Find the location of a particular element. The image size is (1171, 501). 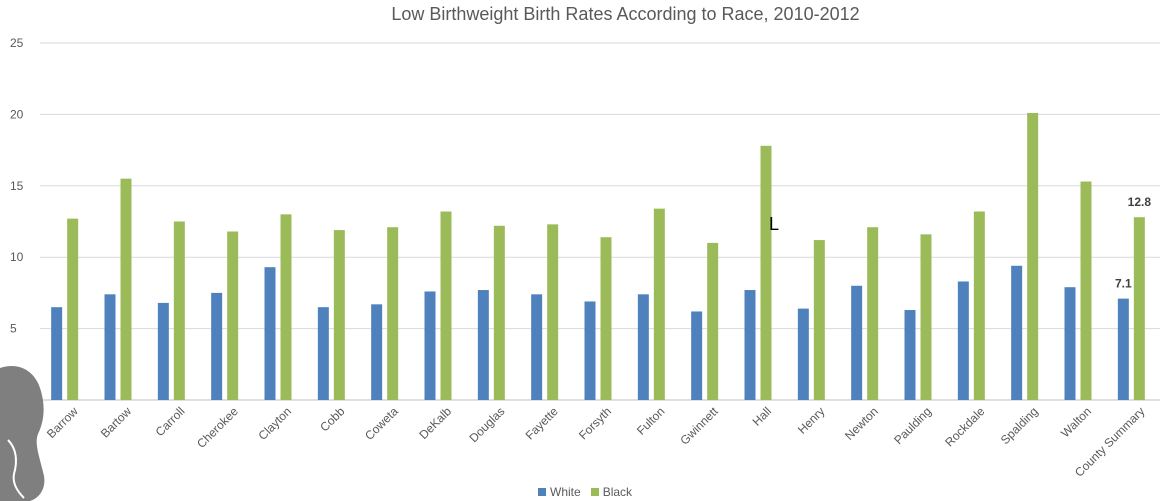

bar-black-dekalb is located at coordinates (446, 305).